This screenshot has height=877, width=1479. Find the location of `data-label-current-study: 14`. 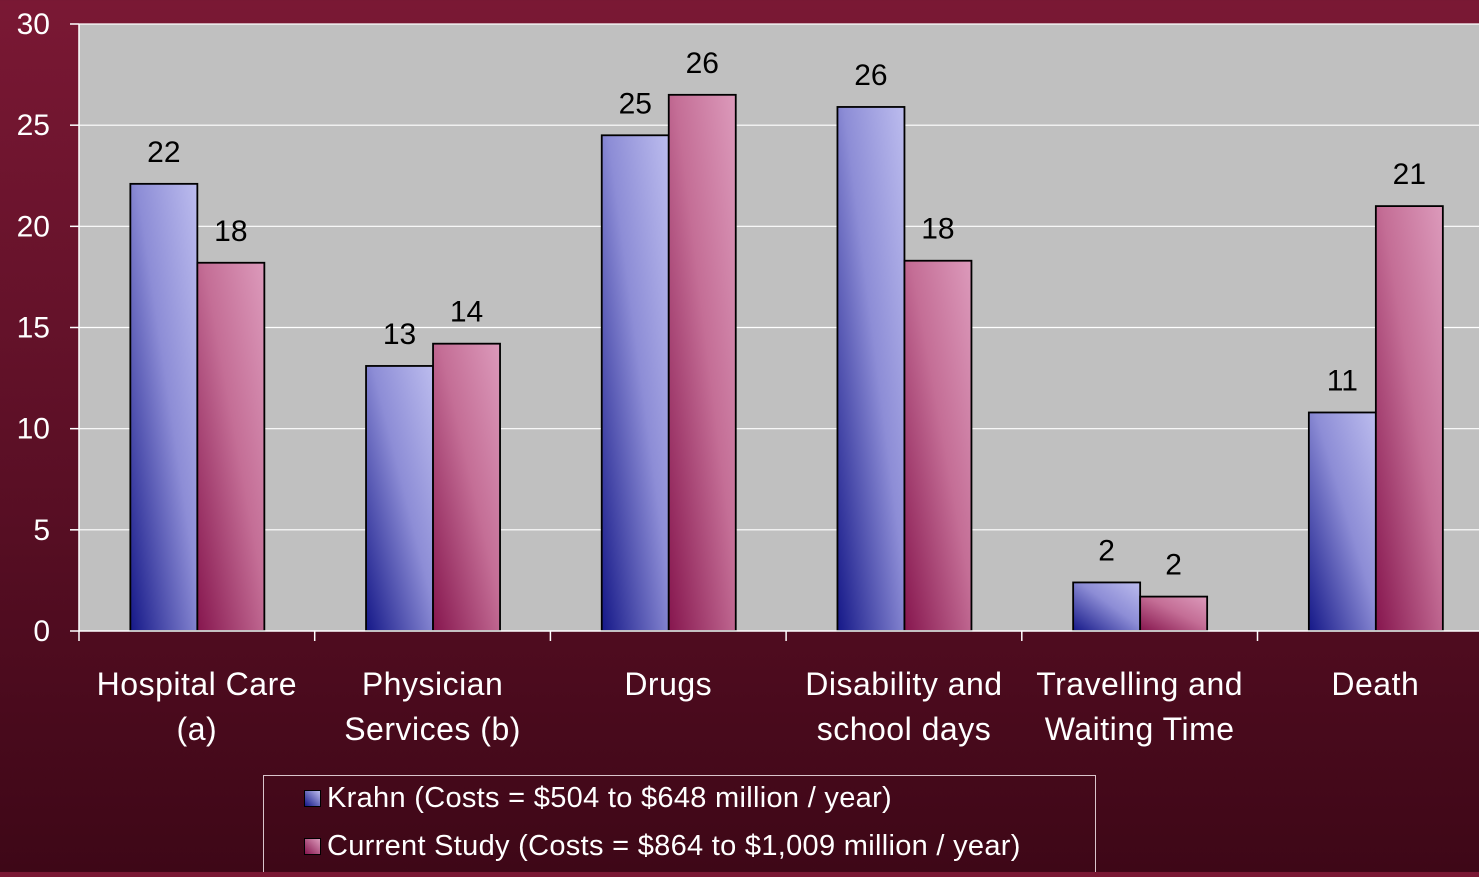

data-label-current-study: 14 is located at coordinates (466, 312).